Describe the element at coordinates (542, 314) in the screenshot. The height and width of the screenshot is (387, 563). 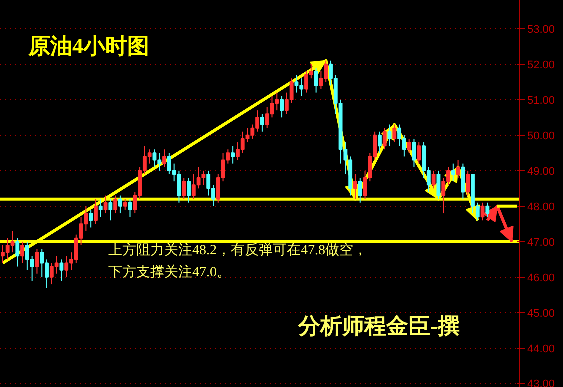
I see `y-tick-label: 45.00` at that location.